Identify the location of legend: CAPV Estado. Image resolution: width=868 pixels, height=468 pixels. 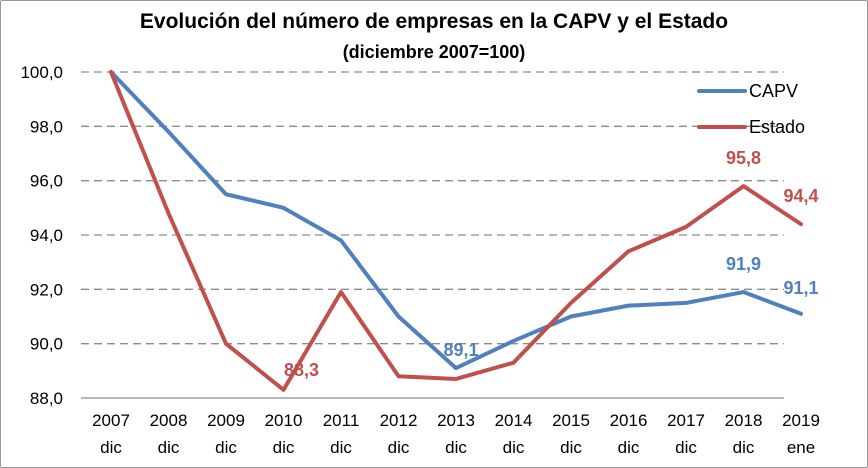
(751, 109).